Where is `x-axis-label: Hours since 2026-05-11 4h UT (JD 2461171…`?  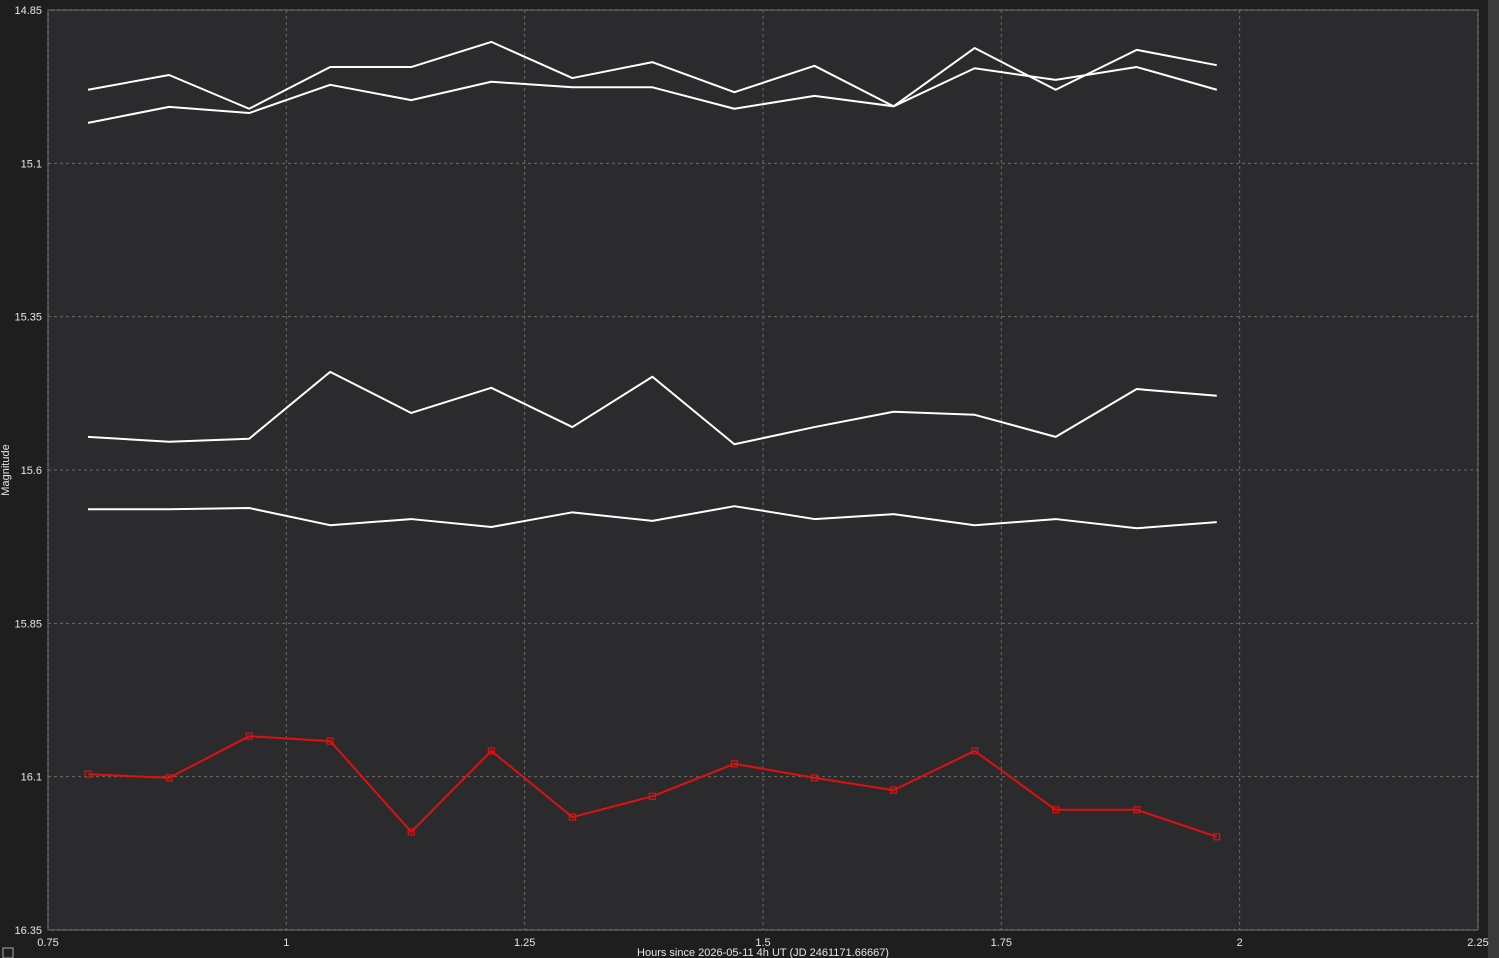 x-axis-label: Hours since 2026-05-11 4h UT (JD 2461171… is located at coordinates (763, 952).